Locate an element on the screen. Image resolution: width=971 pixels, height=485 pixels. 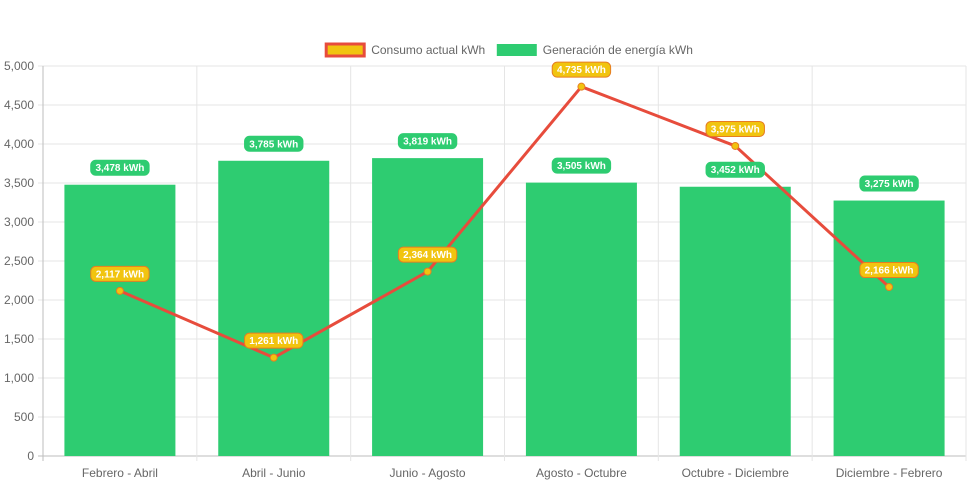
data-label-generacion: 3,505 kWh is located at coordinates (581, 165).